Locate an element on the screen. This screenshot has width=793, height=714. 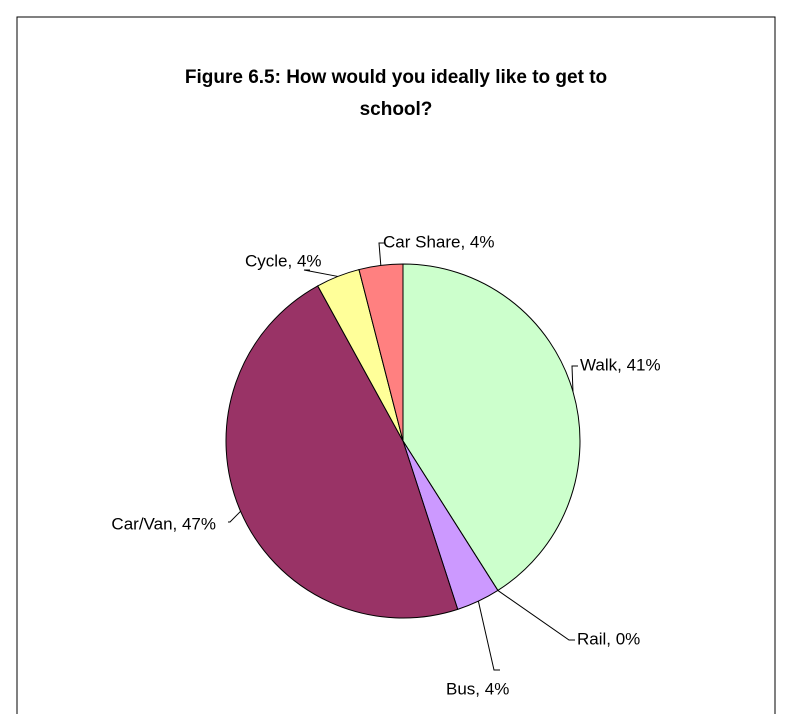
data-label: Bus, 4% is located at coordinates (477, 688).